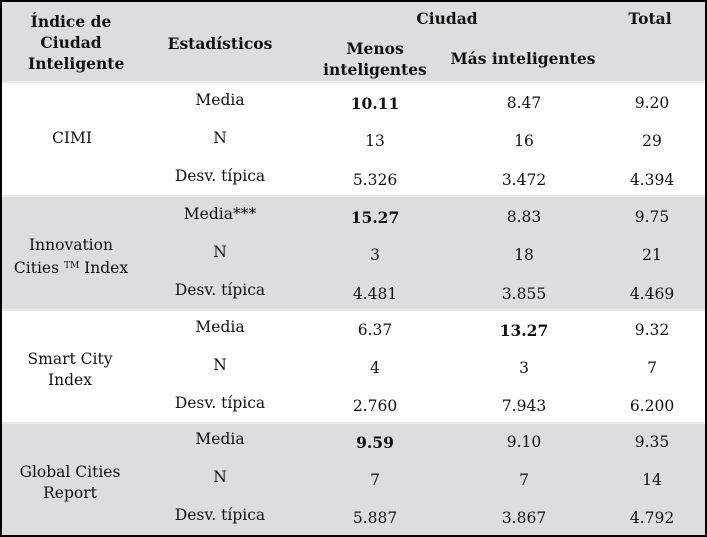 Image resolution: width=707 pixels, height=537 pixels. Describe the element at coordinates (220, 214) in the screenshot. I see `stat-label: Media***` at that location.